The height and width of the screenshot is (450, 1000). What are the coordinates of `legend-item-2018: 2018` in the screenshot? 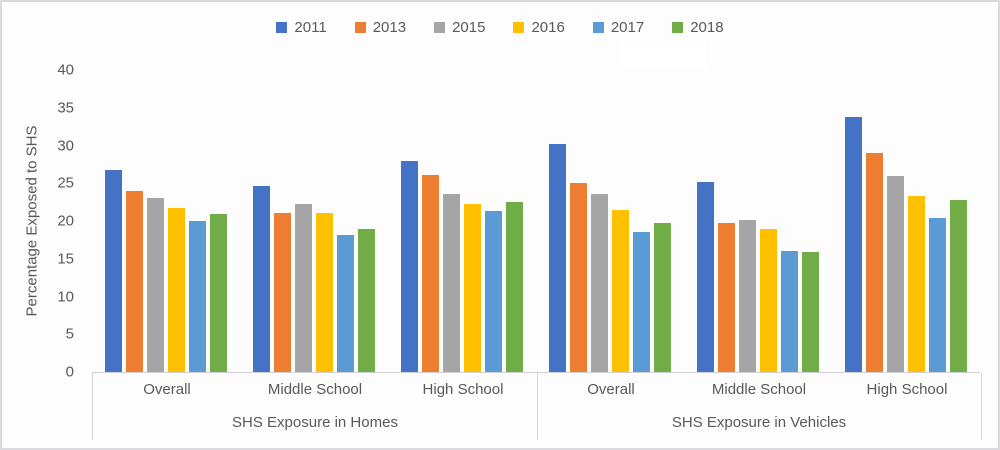 It's located at (698, 27).